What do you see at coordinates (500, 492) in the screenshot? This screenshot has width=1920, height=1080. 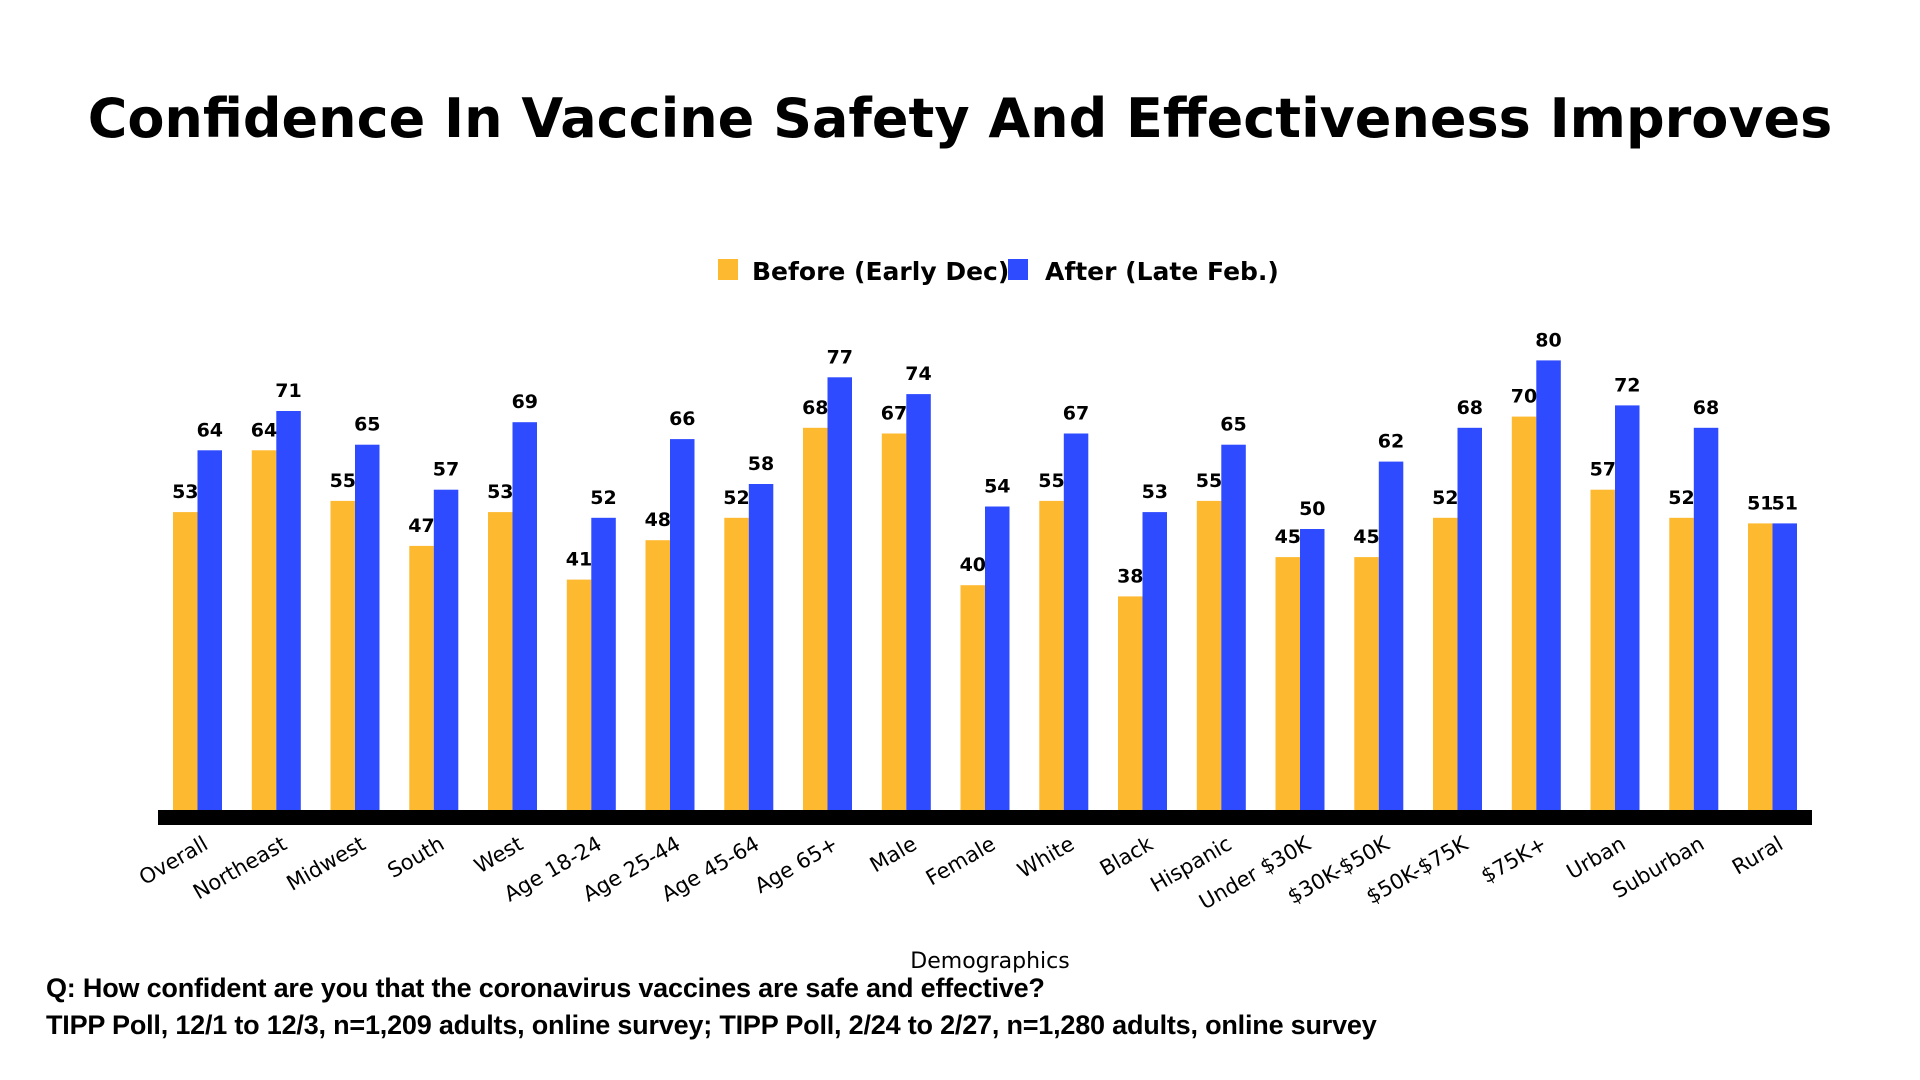 I see `value-label-before-west: 53` at bounding box center [500, 492].